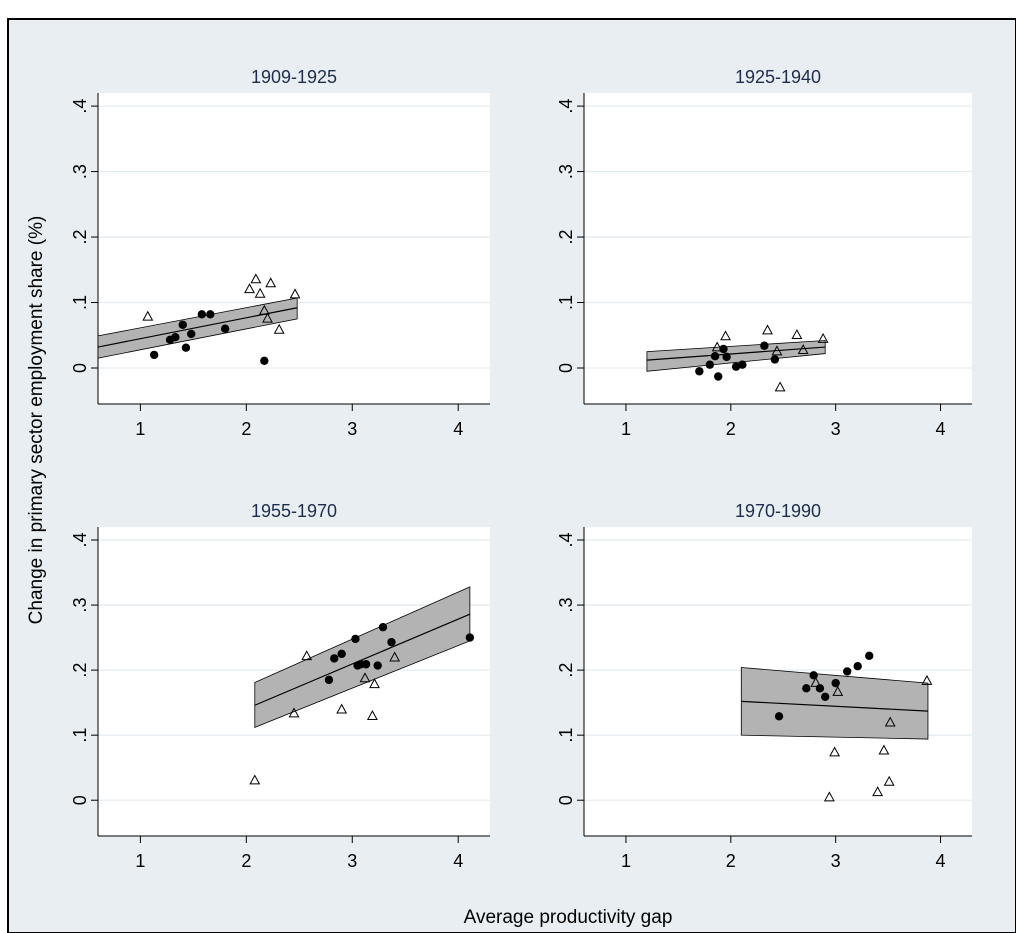  What do you see at coordinates (294, 248) in the screenshot?
I see `plot-area` at bounding box center [294, 248].